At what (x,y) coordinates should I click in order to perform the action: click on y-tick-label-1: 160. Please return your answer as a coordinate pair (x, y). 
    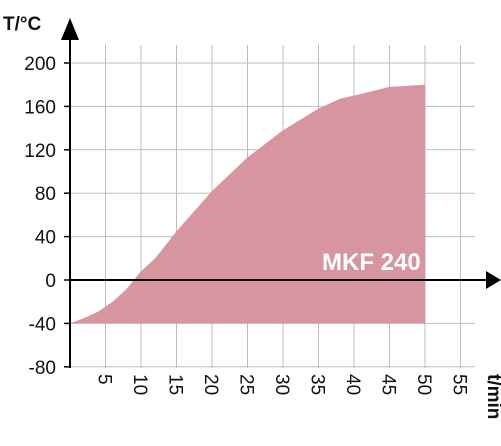
    Looking at the image, I should click on (40, 107).